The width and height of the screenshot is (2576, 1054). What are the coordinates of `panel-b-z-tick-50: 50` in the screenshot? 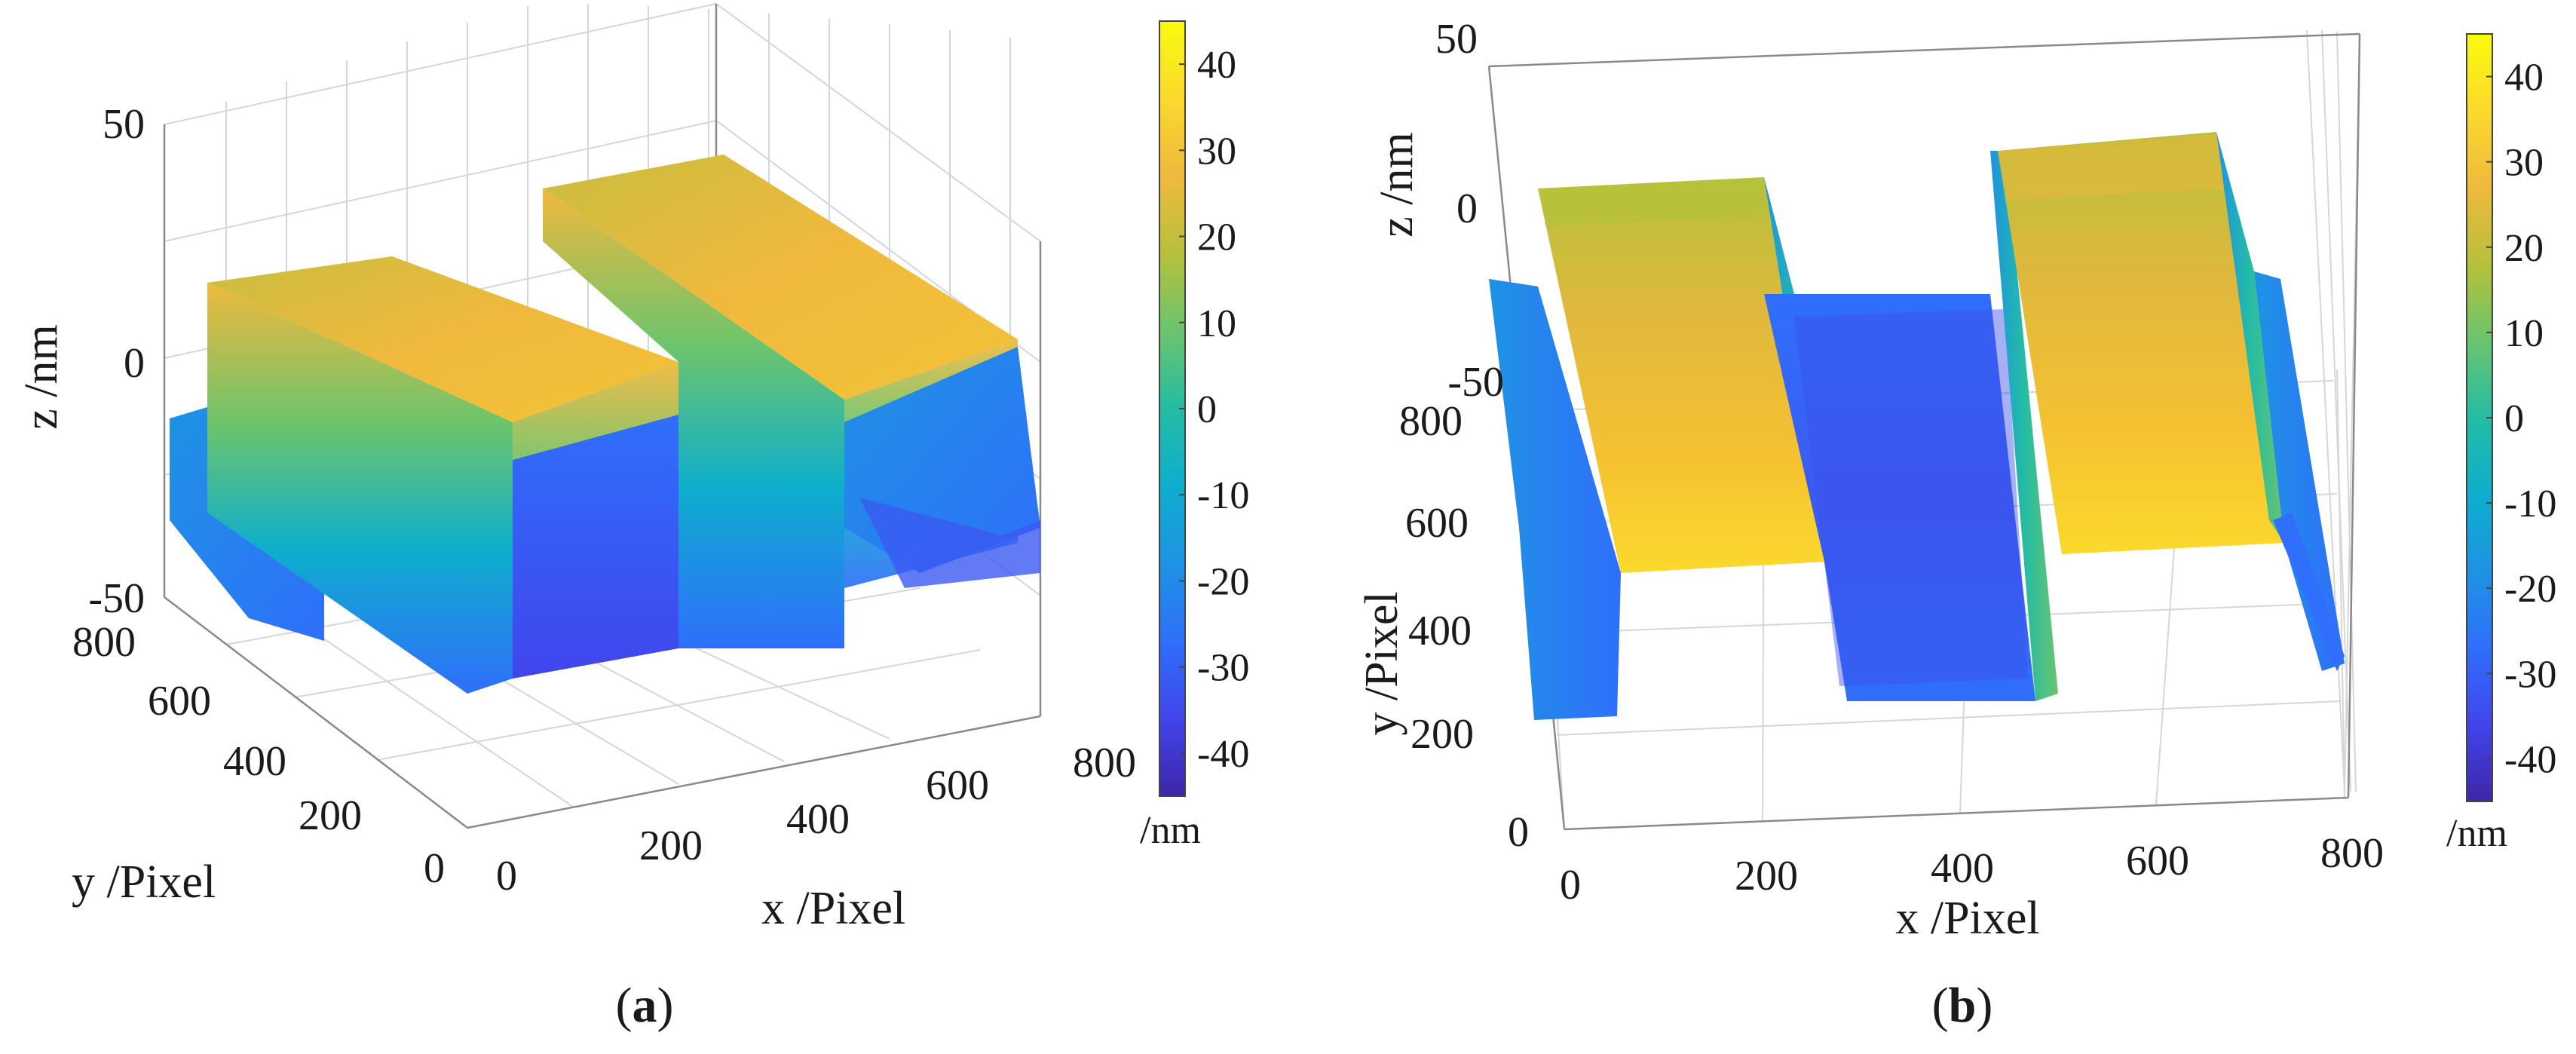 It's located at (1456, 39).